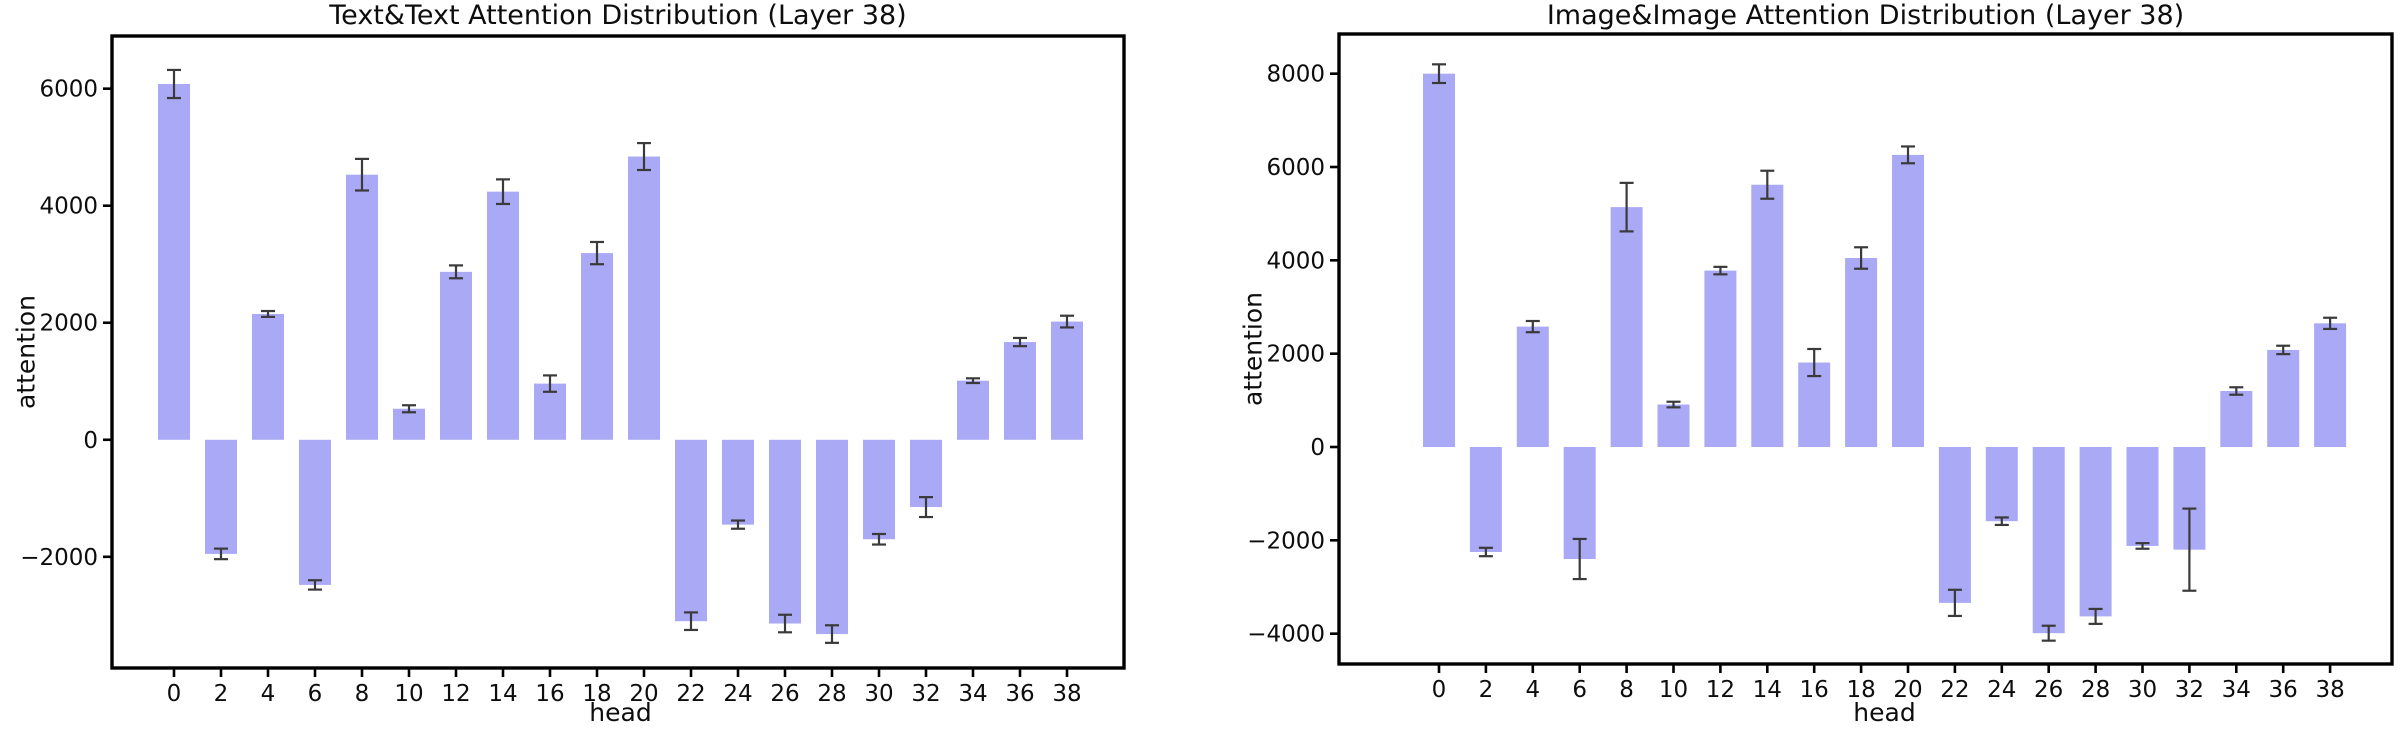 The width and height of the screenshot is (2402, 734). Describe the element at coordinates (502, 694) in the screenshot. I see `x-tick-label: 14` at that location.